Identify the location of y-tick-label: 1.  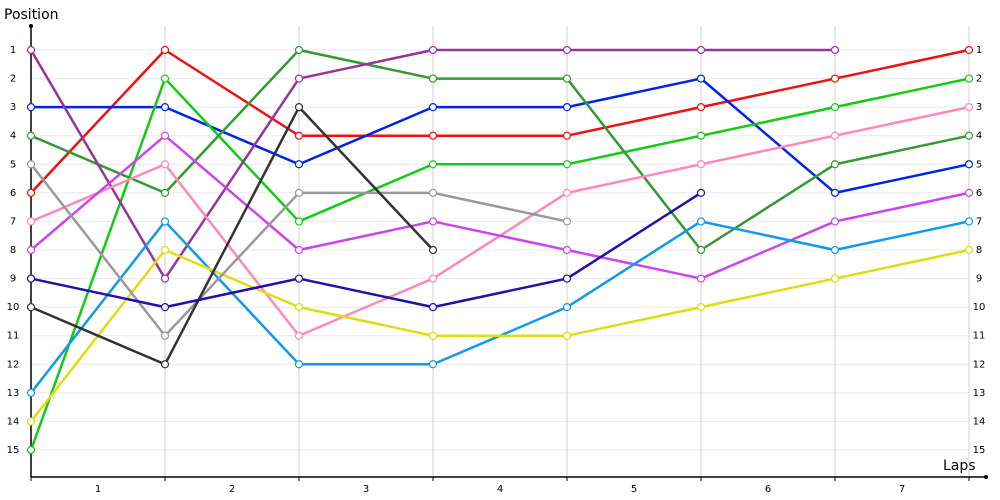
(13, 50).